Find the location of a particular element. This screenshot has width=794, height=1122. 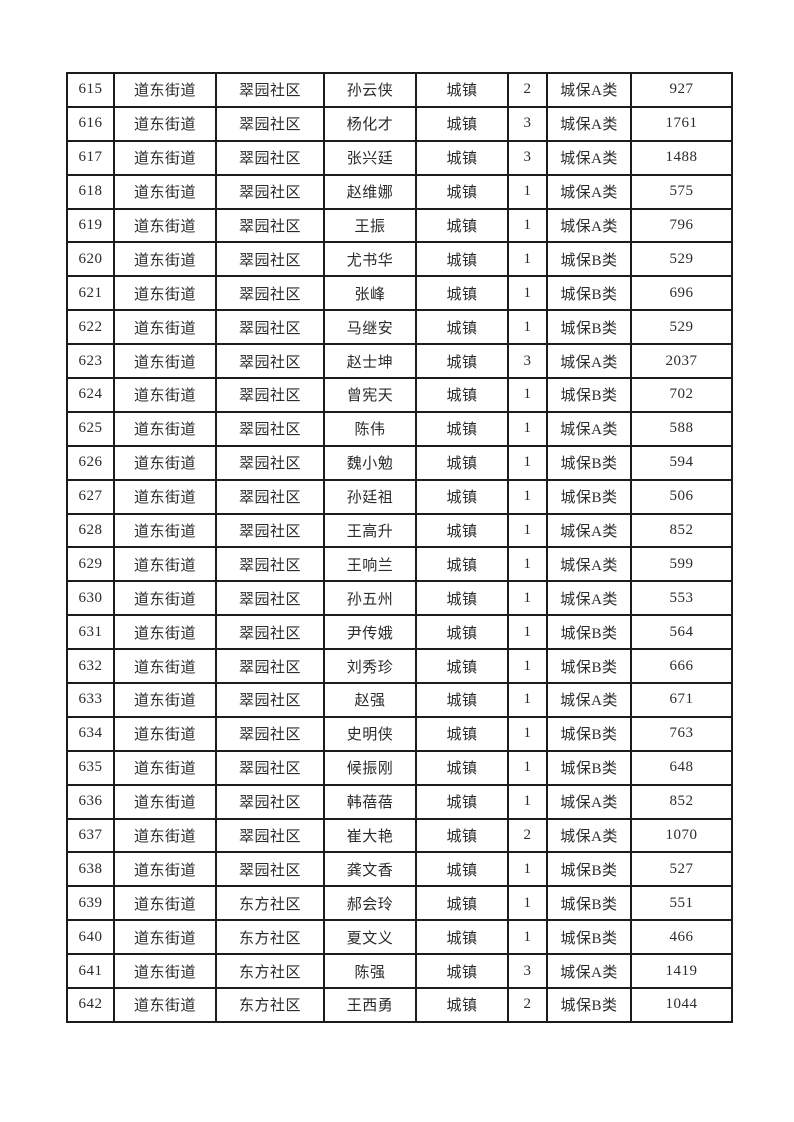

cell-amount: 588 is located at coordinates (681, 428).